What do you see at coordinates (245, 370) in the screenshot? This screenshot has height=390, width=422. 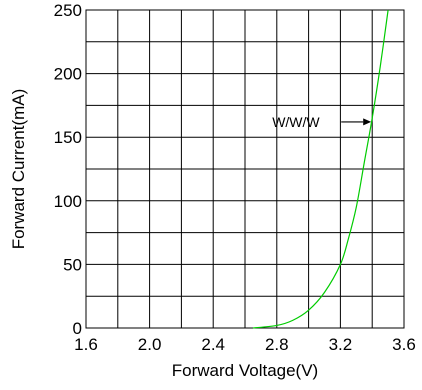 I see `x-axis-title: Forward Voltage(V)` at bounding box center [245, 370].